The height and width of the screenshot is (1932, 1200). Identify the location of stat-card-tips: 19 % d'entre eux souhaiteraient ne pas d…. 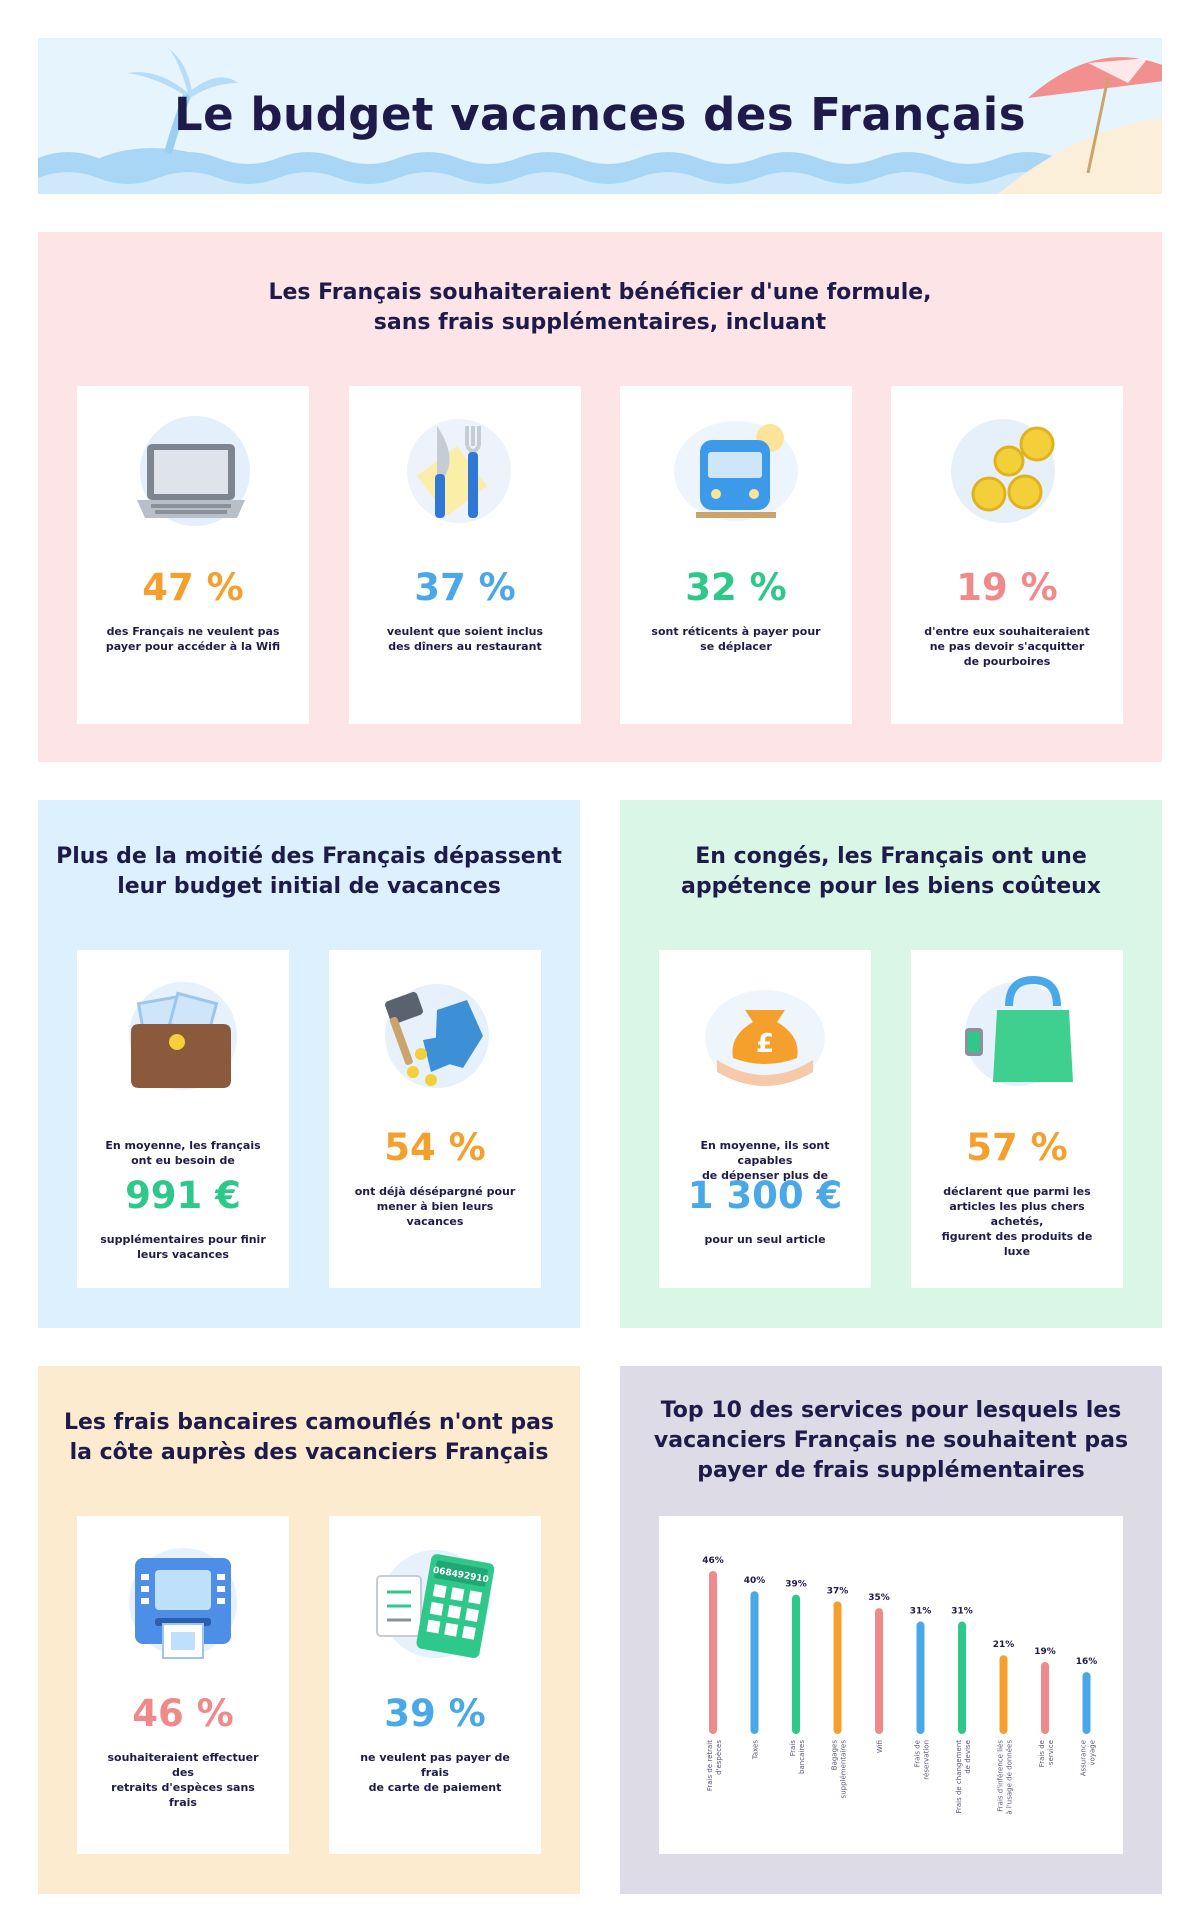
(1007, 555).